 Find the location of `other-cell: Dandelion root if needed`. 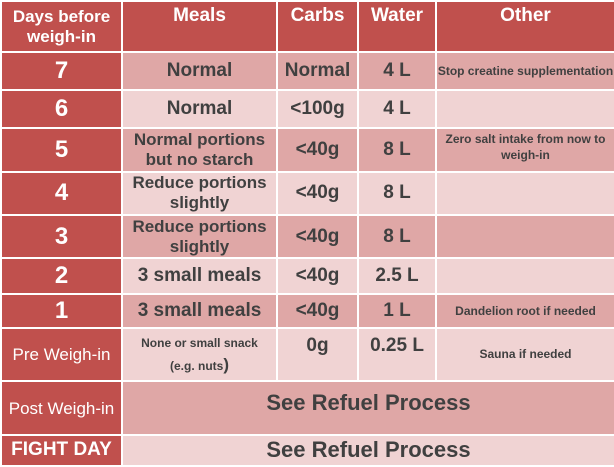

other-cell: Dandelion root if needed is located at coordinates (525, 310).